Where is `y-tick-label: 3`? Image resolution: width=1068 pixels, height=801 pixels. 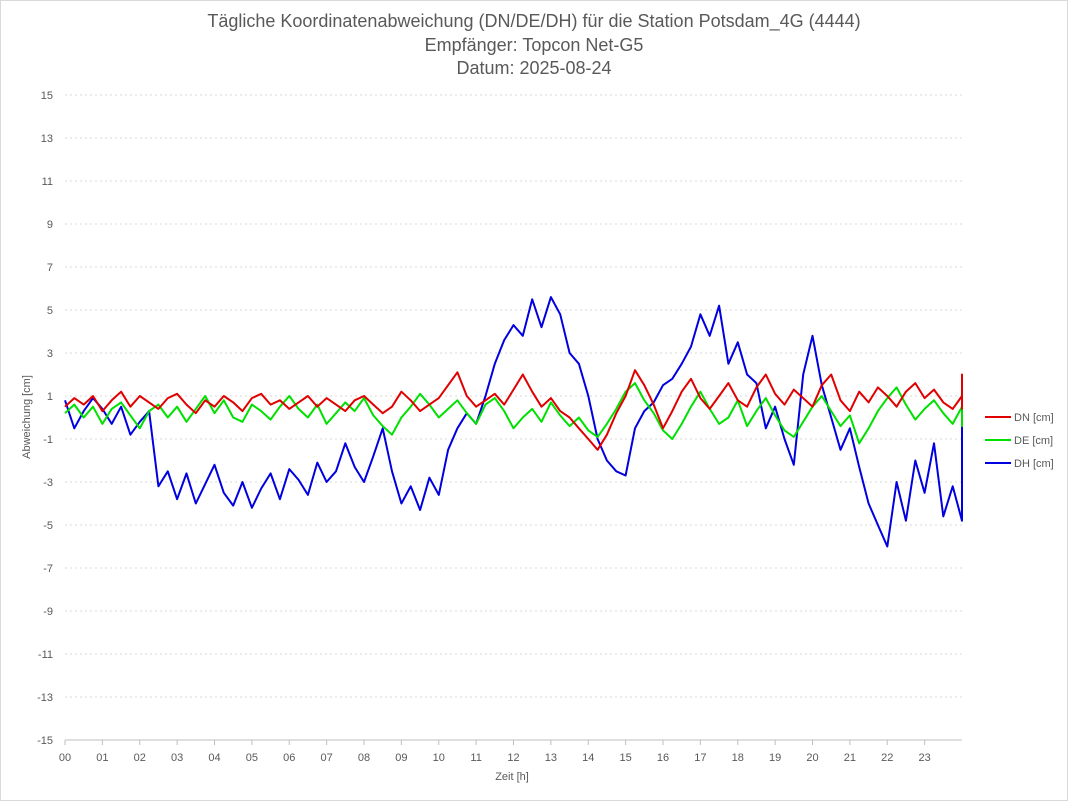 y-tick-label: 3 is located at coordinates (50, 354).